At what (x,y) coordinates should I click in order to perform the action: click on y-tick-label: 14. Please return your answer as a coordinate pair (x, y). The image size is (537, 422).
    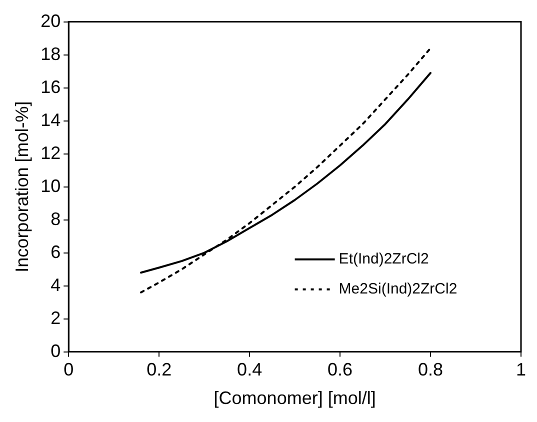
    Looking at the image, I should click on (50, 120).